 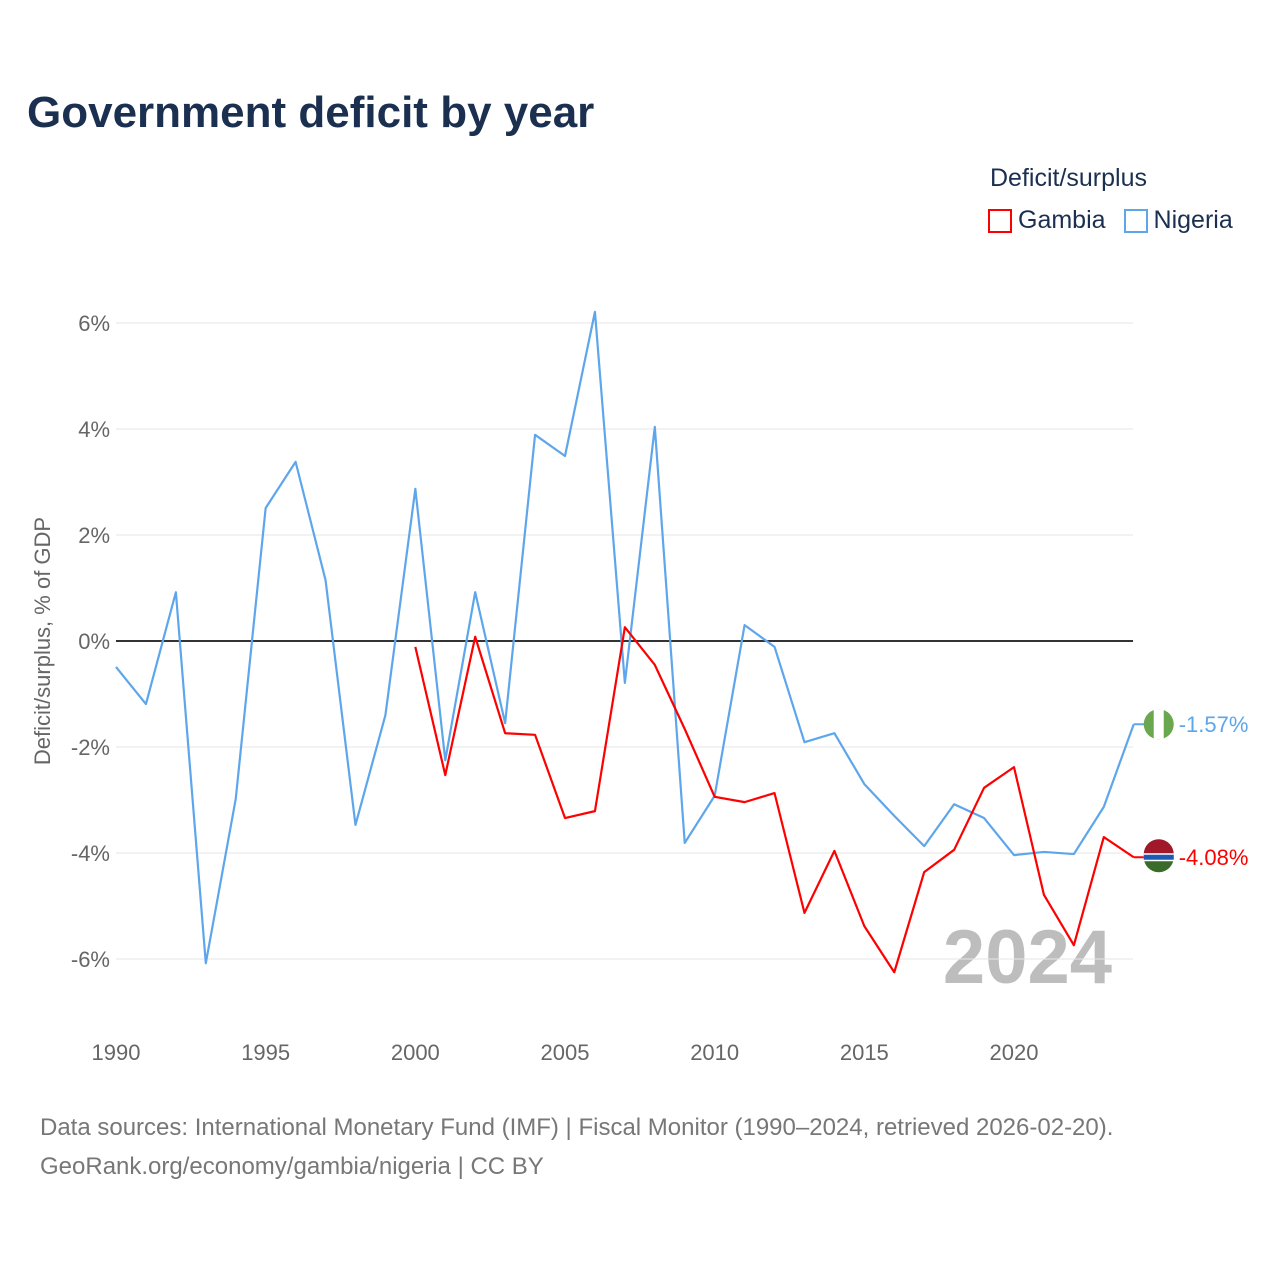 What do you see at coordinates (90, 959) in the screenshot?
I see `y-tick-label: -6%` at bounding box center [90, 959].